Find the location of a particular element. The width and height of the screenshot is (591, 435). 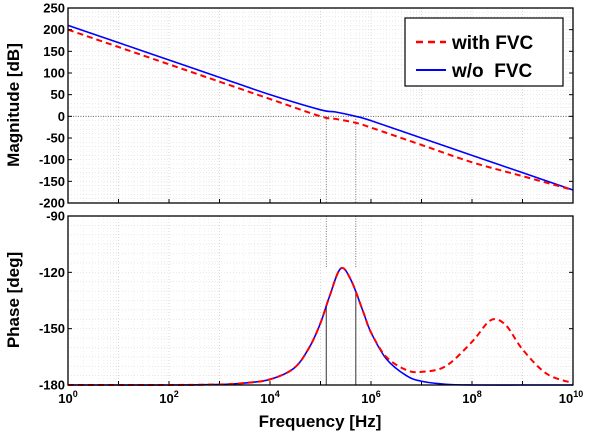

legend: with FVC w/o FVC is located at coordinates (484, 52).